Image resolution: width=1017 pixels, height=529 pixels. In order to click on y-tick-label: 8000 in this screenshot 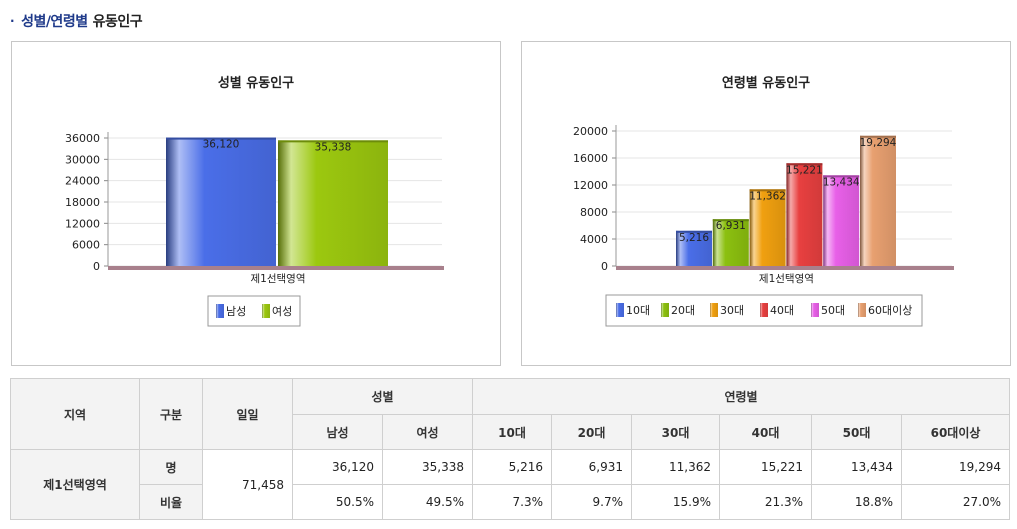, I will do `click(594, 212)`.